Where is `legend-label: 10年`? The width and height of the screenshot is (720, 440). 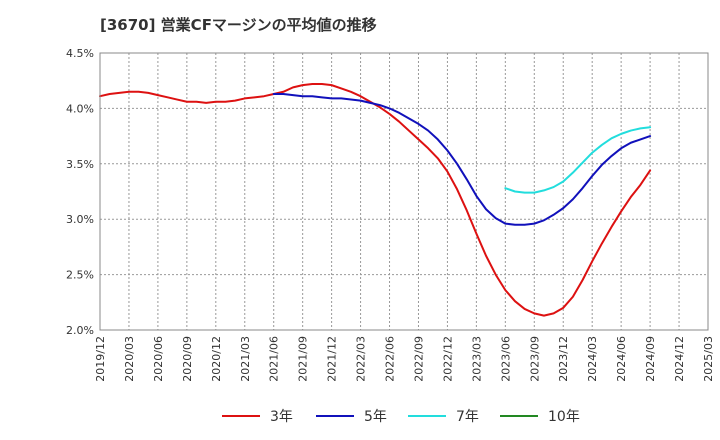 legend-label: 10年 is located at coordinates (564, 417).